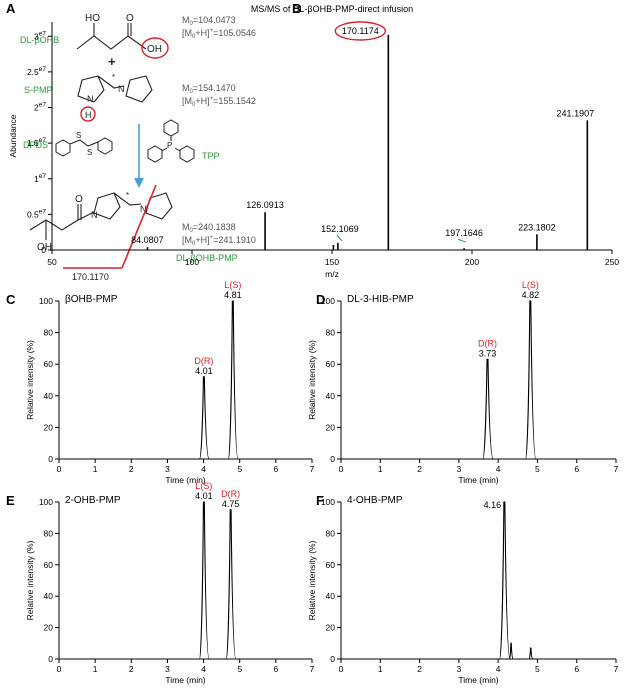 Image resolution: width=636 pixels, height=691 pixels. I want to click on panel-letter: D, so click(320, 299).